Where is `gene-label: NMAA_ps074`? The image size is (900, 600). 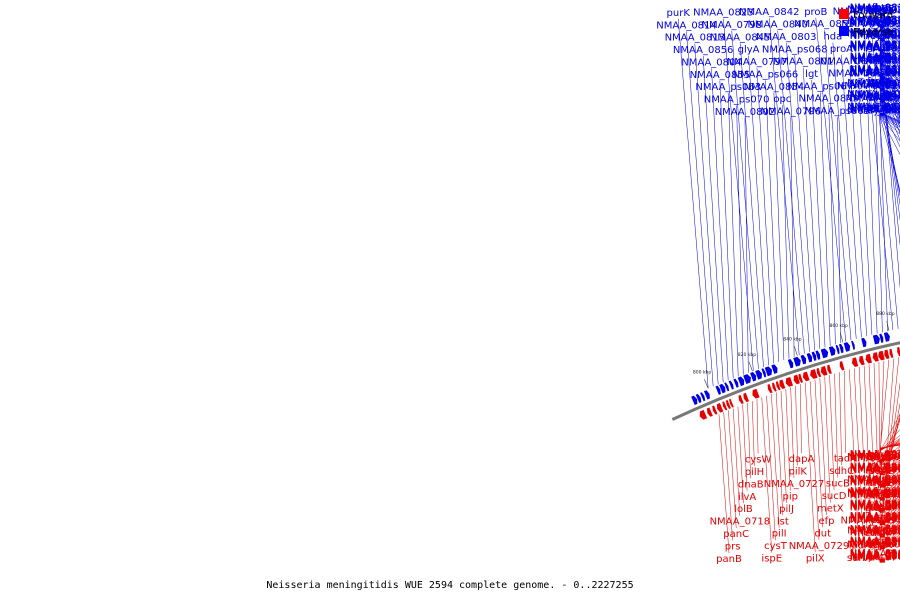
gene-label: NMAA_ps074 is located at coordinates (873, 111).